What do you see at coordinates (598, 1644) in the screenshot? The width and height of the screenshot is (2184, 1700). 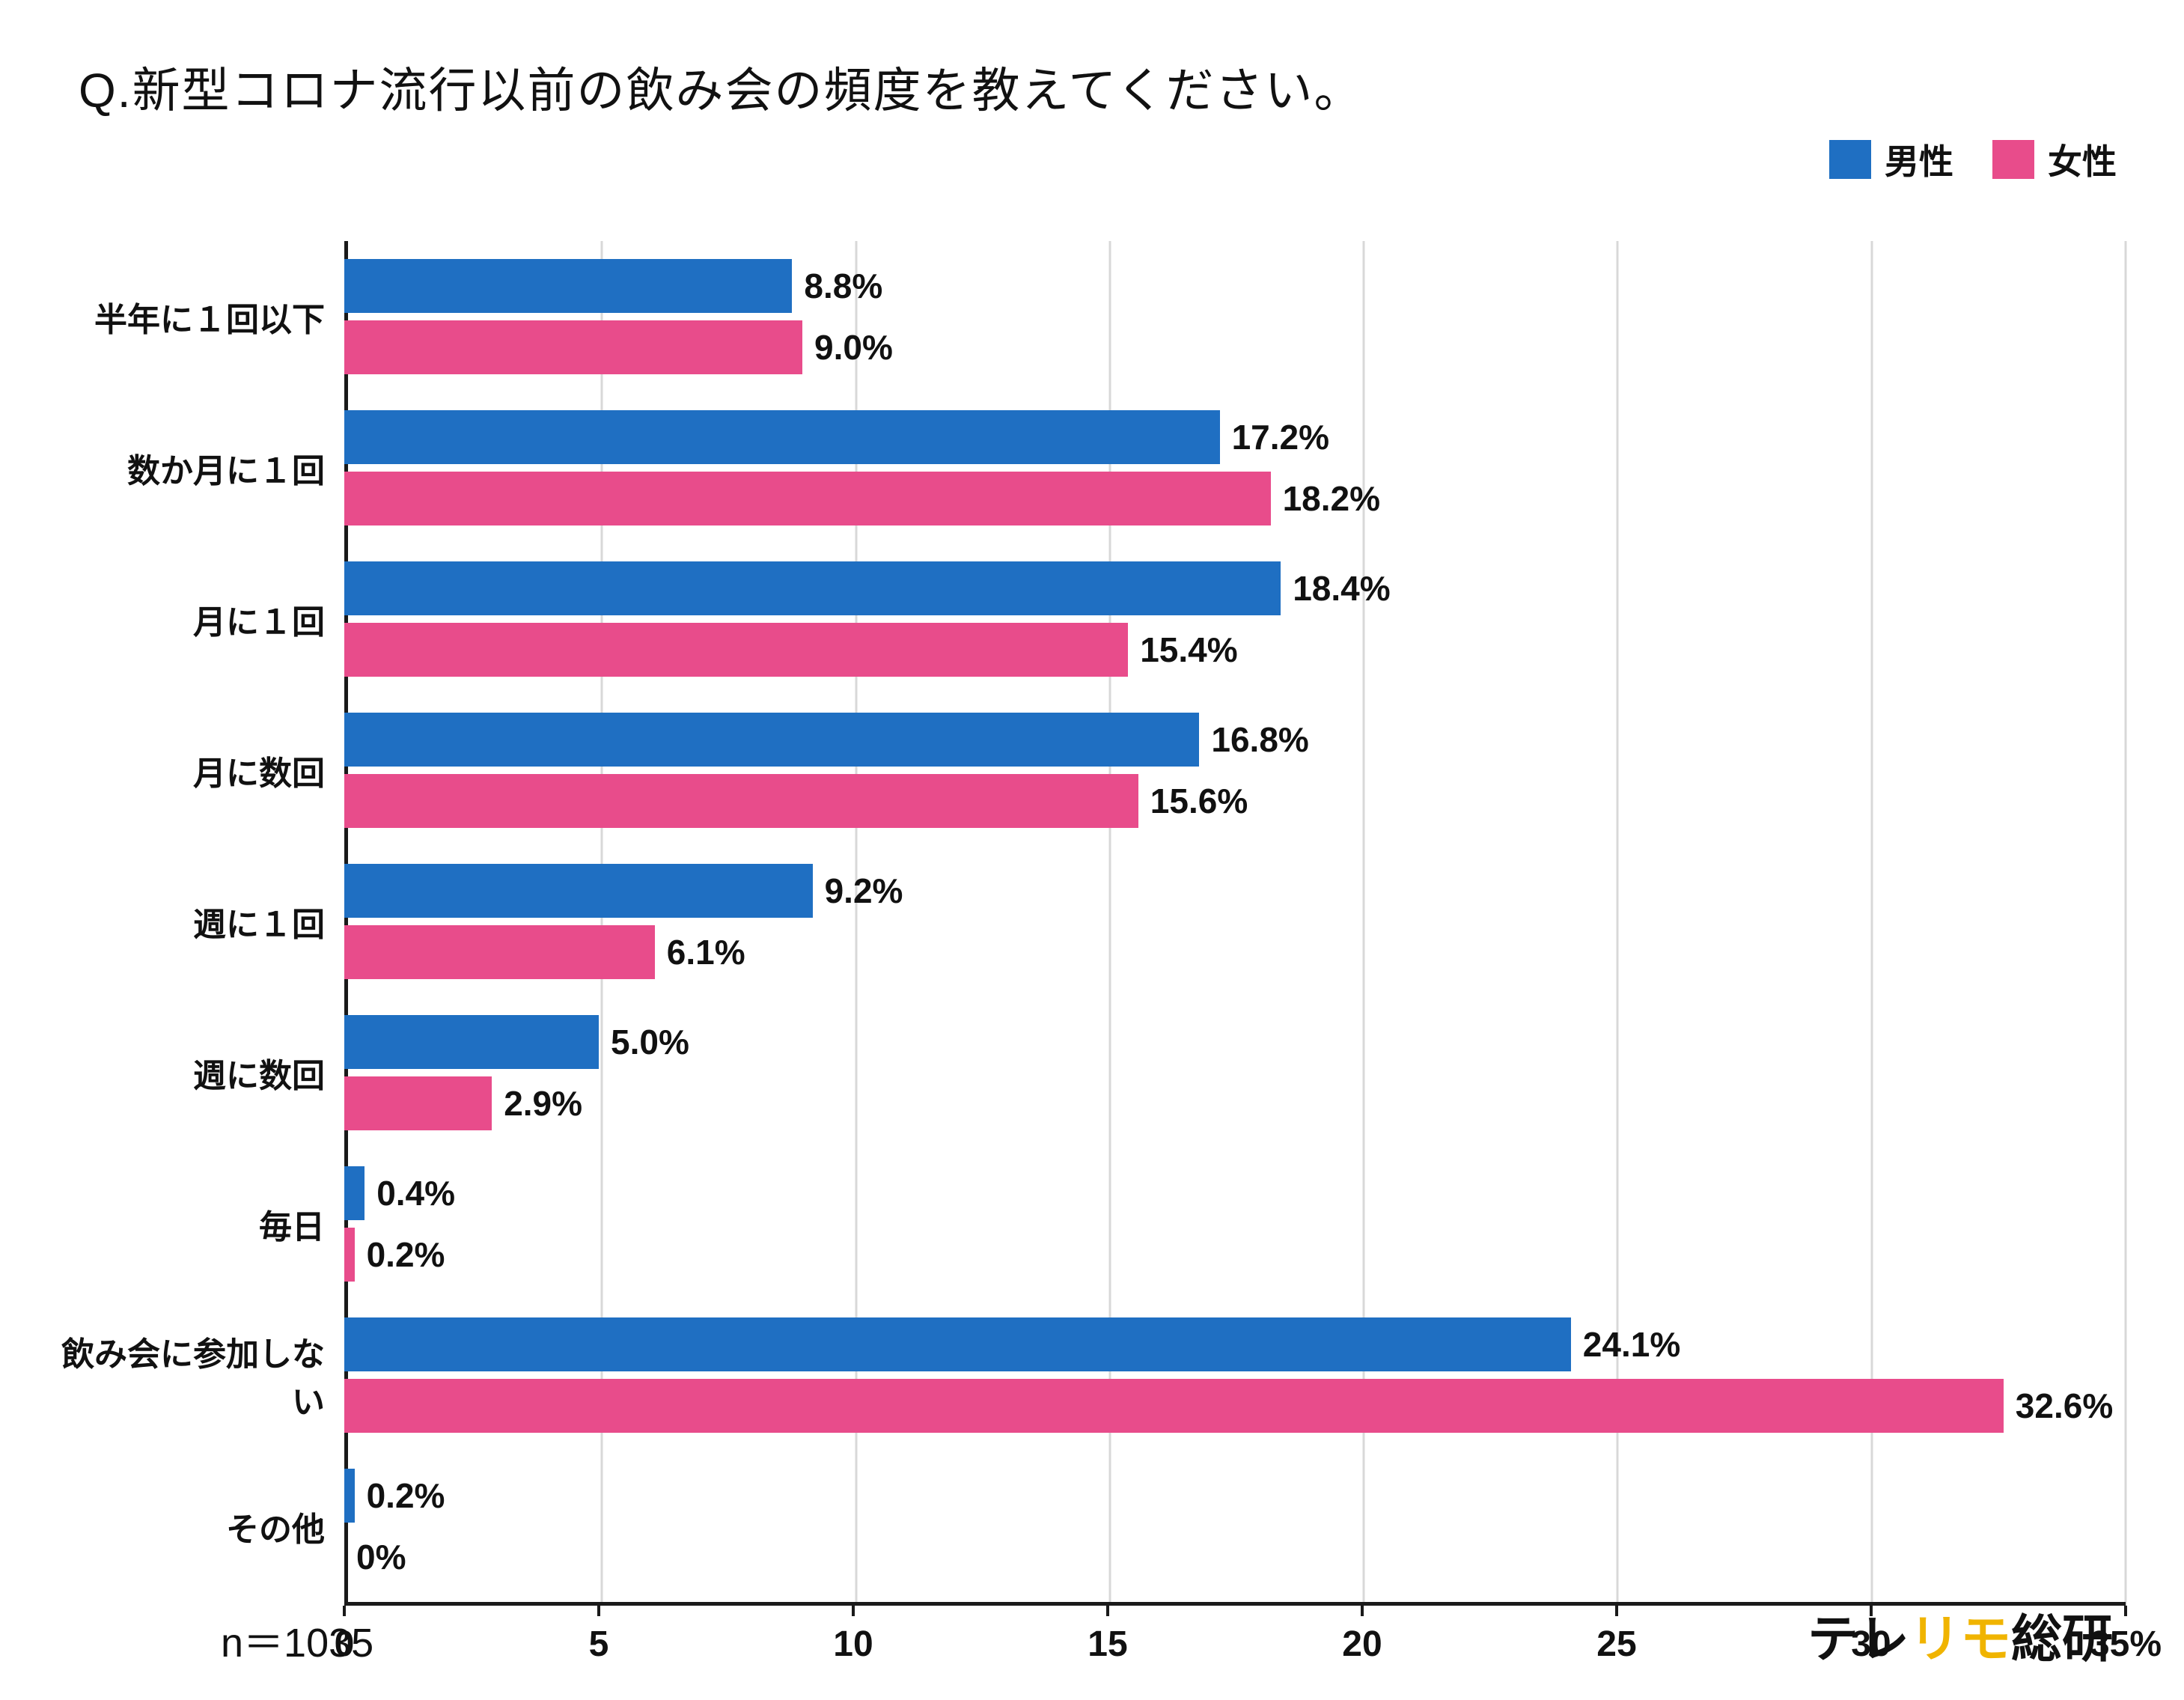 I see `x-tick-label: 5` at bounding box center [598, 1644].